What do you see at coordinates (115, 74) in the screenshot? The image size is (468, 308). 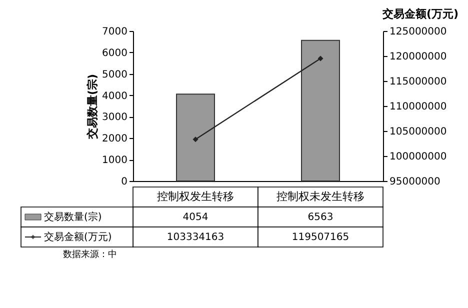 I see `y-tick-label: 5000` at bounding box center [115, 74].